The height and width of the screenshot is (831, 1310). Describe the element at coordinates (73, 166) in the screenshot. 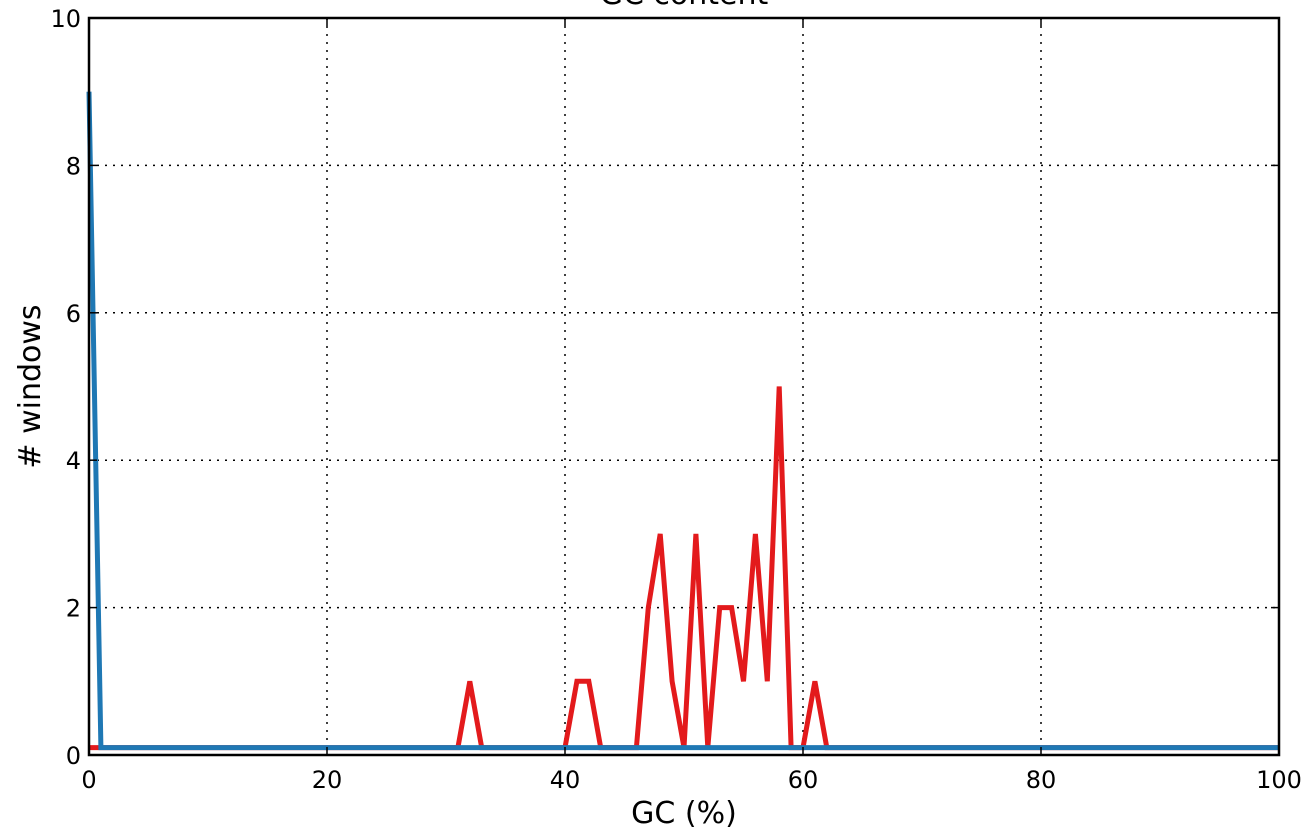

I see `y-tick-label: 8` at that location.